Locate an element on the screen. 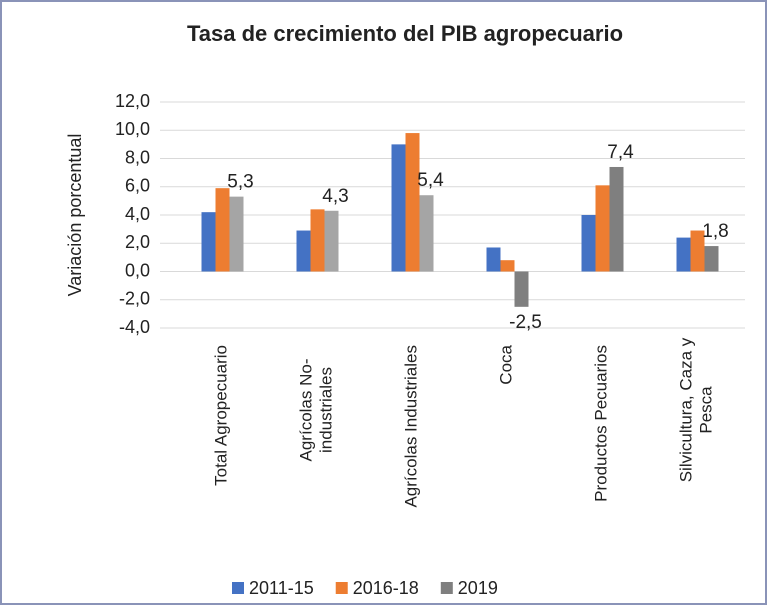 This screenshot has height=605, width=767. y-tick-label: 8,0 is located at coordinates (137, 157).